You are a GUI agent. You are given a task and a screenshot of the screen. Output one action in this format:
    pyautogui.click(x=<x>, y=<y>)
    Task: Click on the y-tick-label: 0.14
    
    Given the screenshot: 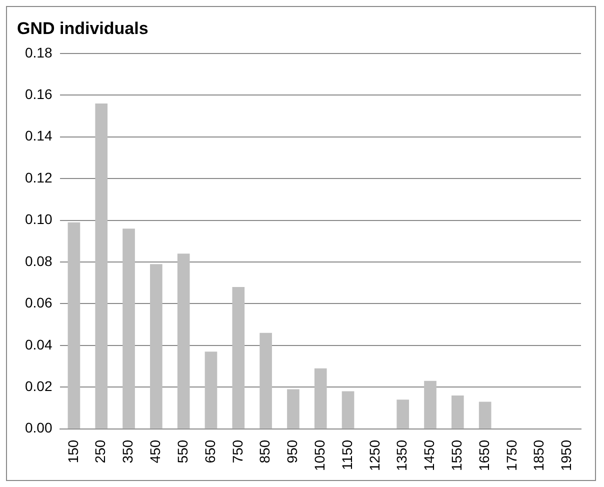 What is the action you would take?
    pyautogui.click(x=38, y=136)
    